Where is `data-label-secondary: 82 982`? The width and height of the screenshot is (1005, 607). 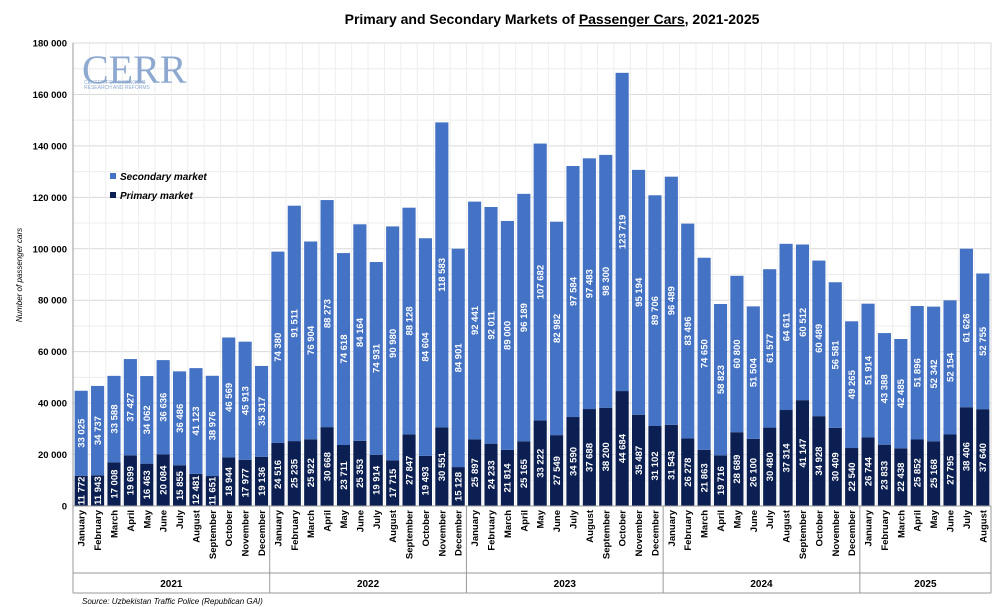
data-label-secondary: 82 982 is located at coordinates (557, 328).